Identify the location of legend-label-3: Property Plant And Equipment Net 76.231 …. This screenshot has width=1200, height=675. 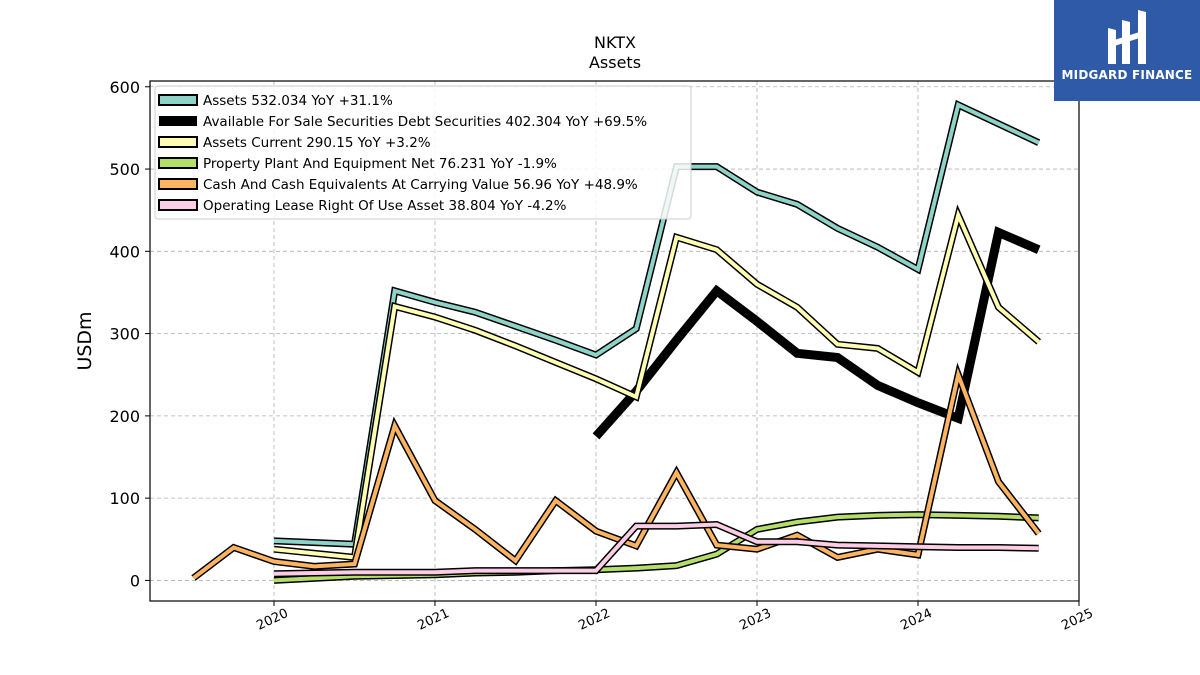
(380, 164).